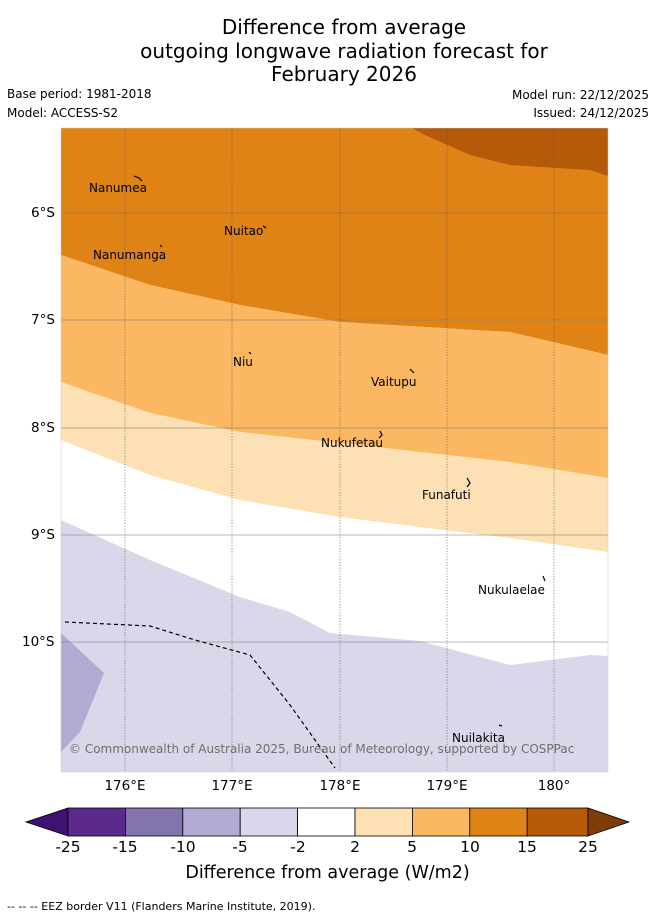 Image resolution: width=655 pixels, height=919 pixels. I want to click on island-nuitao-shape, so click(264, 227).